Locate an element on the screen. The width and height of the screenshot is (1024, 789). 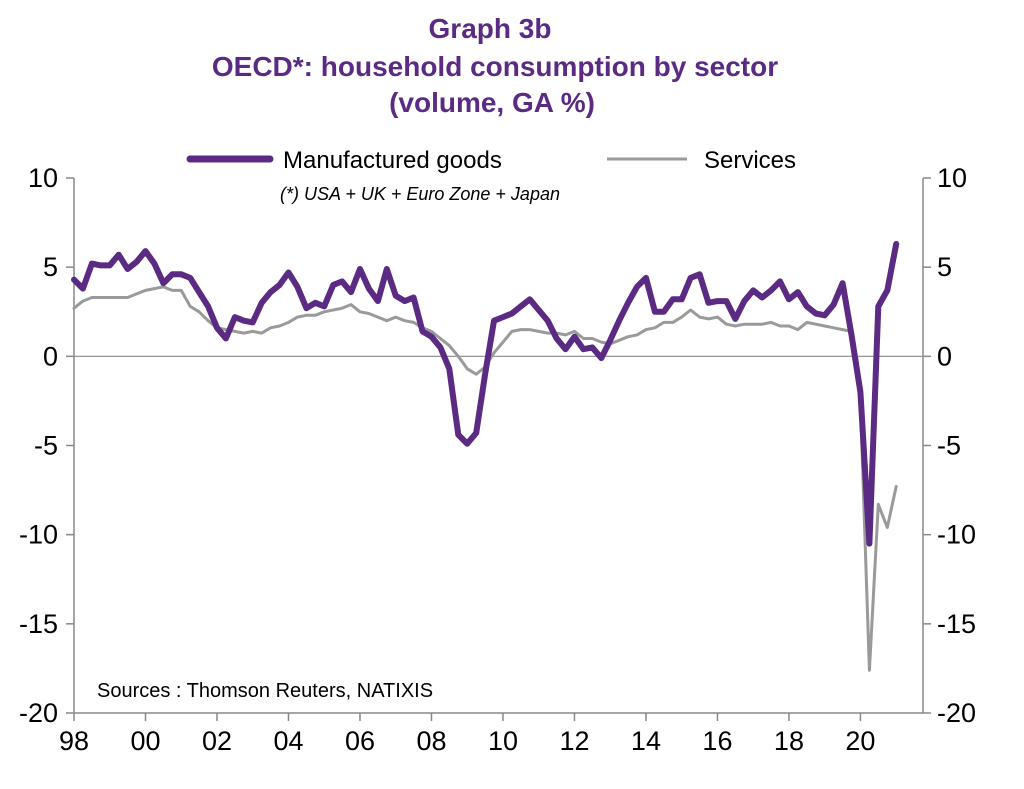
y-tick-label: -15 is located at coordinates (38, 624).